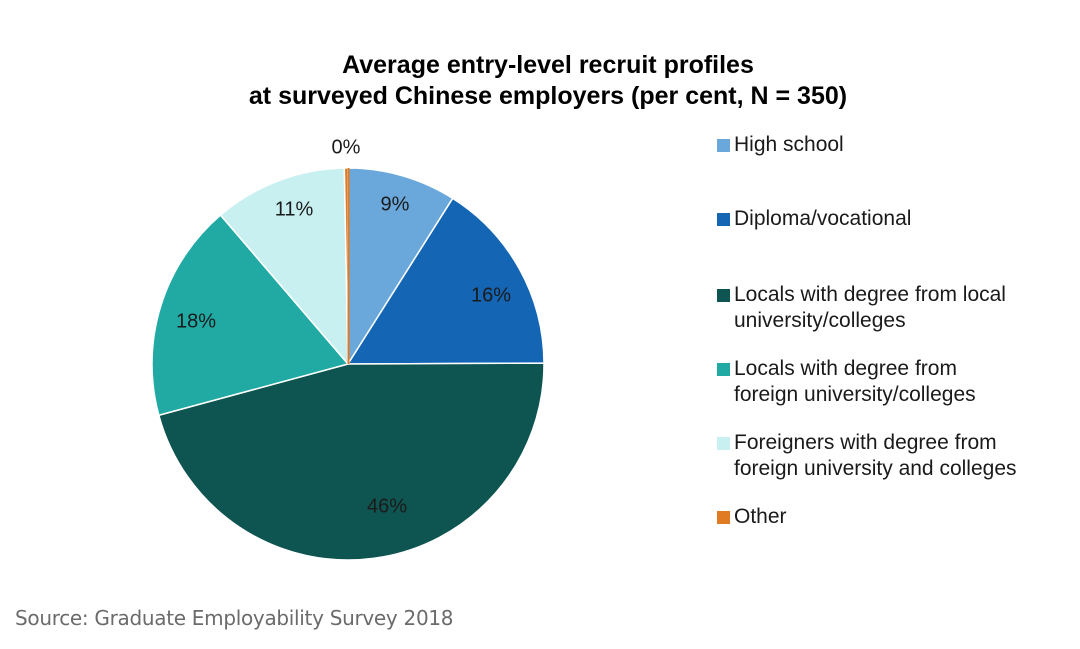  What do you see at coordinates (491, 295) in the screenshot?
I see `slice-label-diploma-vocational: 16%` at bounding box center [491, 295].